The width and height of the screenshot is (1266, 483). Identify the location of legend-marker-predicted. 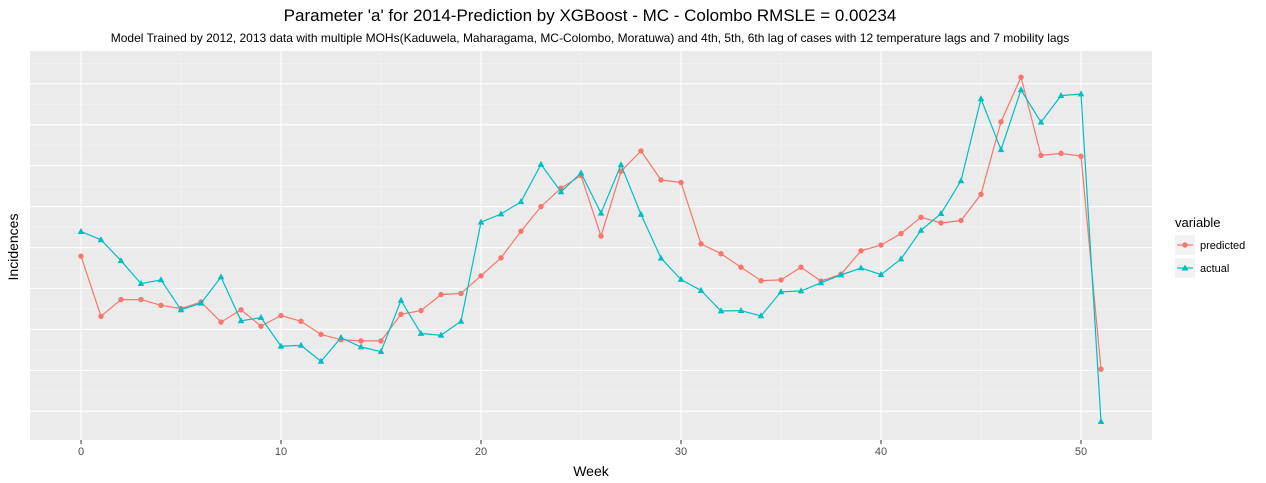
(1185, 245).